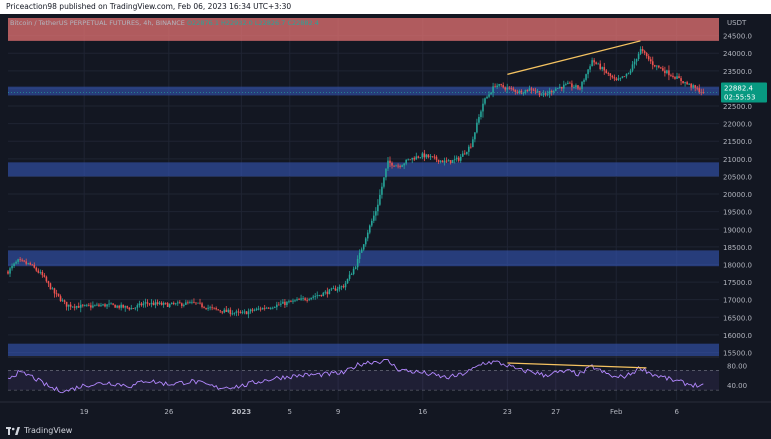 The width and height of the screenshot is (771, 439). Describe the element at coordinates (737, 213) in the screenshot. I see `price-tick-label: 19500.0` at that location.